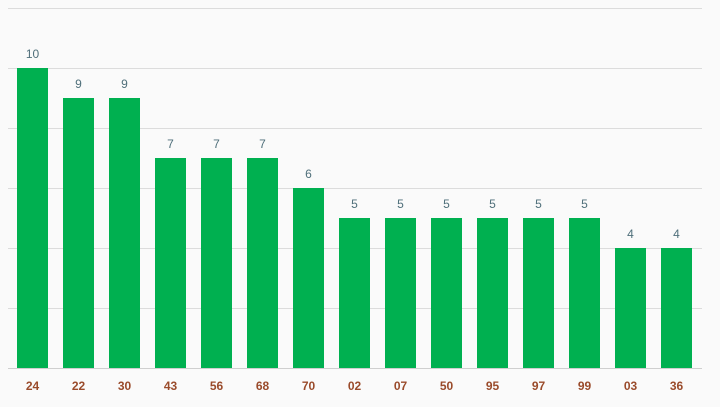  What do you see at coordinates (33, 386) in the screenshot?
I see `x-axis-tick-label: 24` at bounding box center [33, 386].